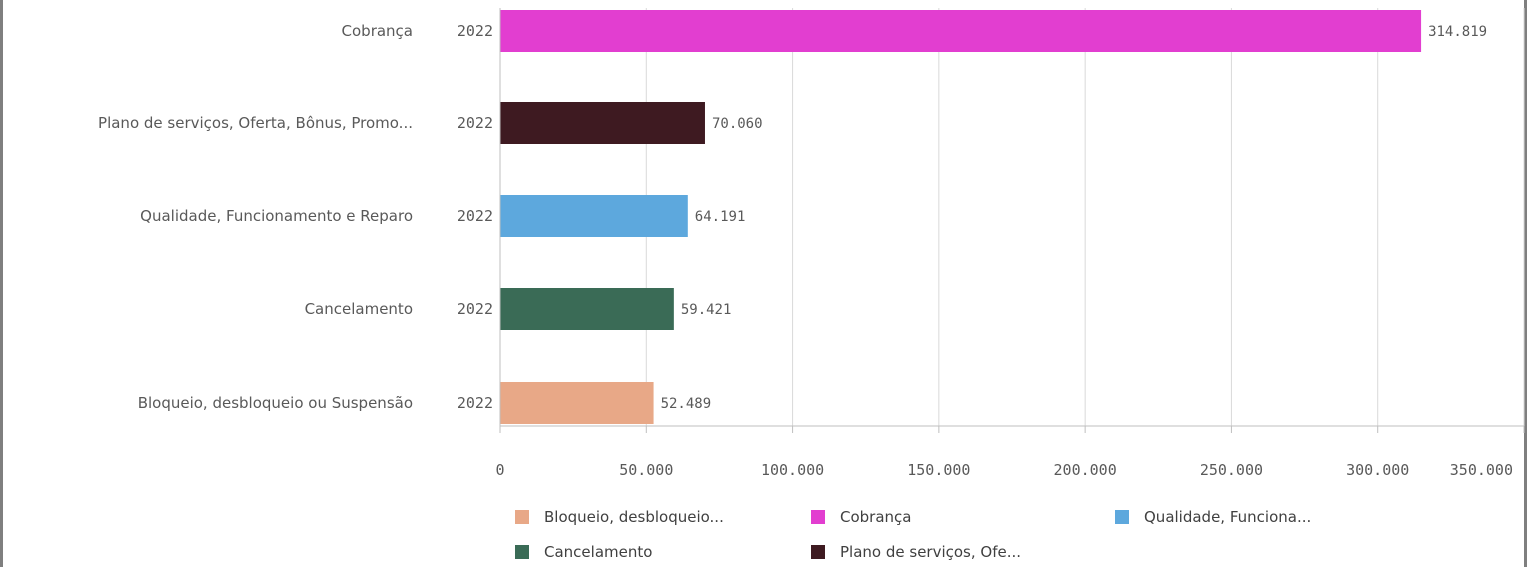 The height and width of the screenshot is (567, 1527). I want to click on category-label: Cobrança, so click(377, 31).